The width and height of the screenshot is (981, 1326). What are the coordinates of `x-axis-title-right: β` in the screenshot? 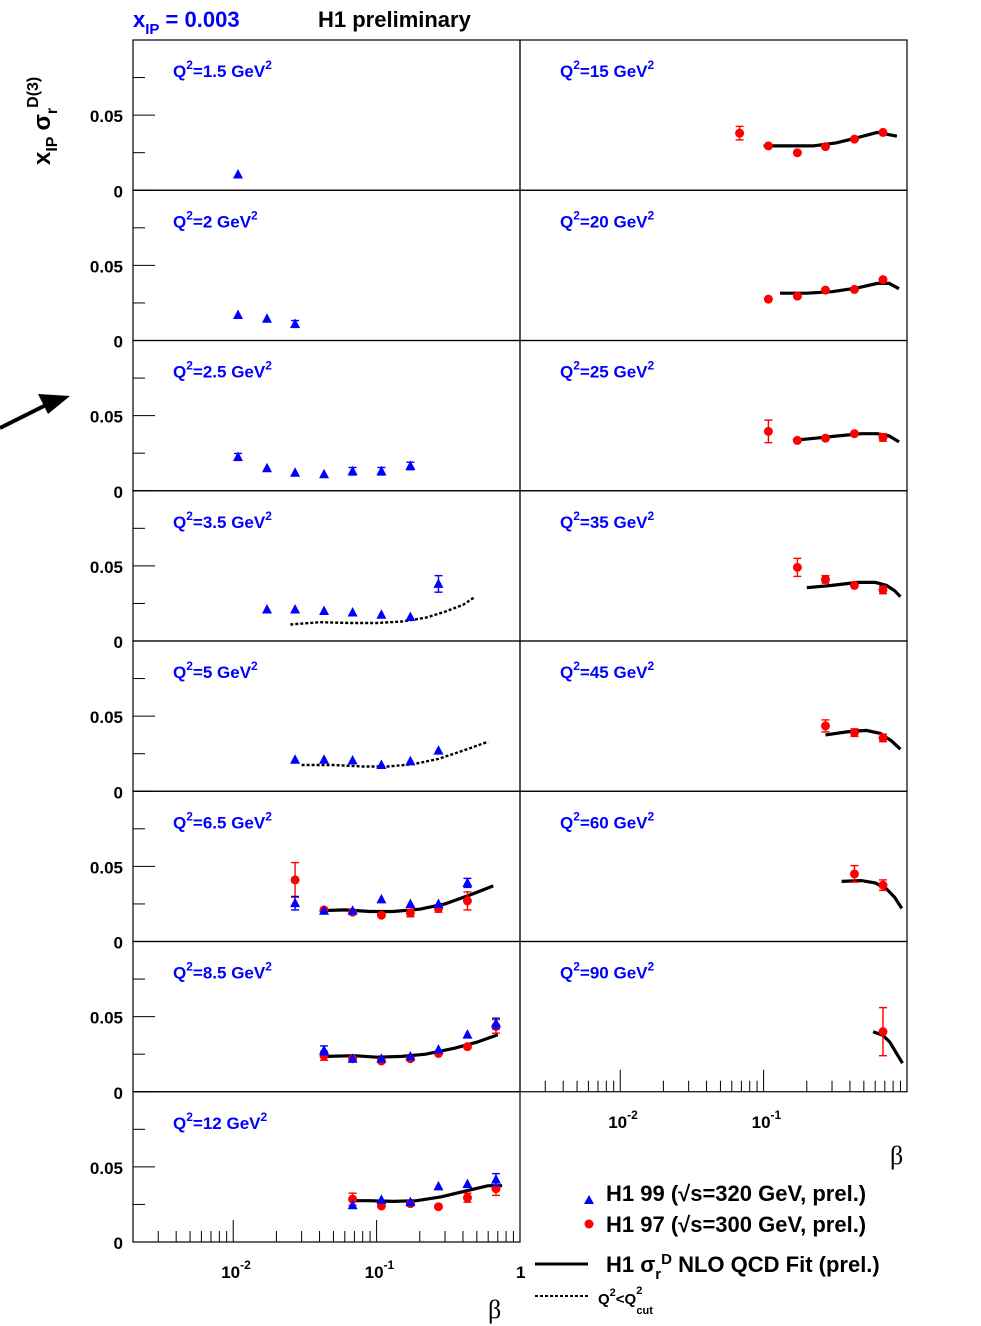 It's located at (896, 1155).